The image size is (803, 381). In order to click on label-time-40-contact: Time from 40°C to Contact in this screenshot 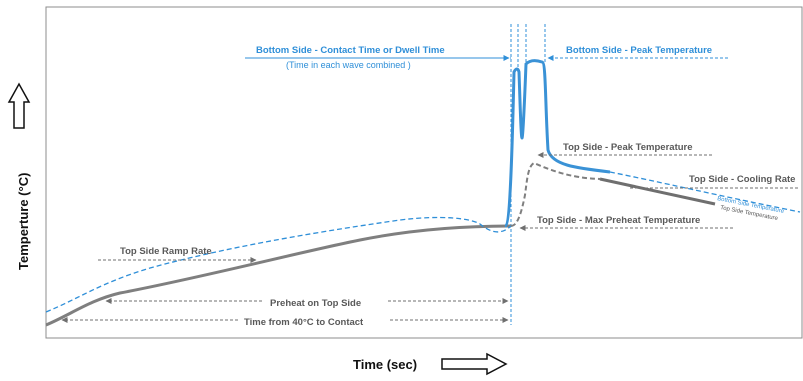, I will do `click(304, 322)`.